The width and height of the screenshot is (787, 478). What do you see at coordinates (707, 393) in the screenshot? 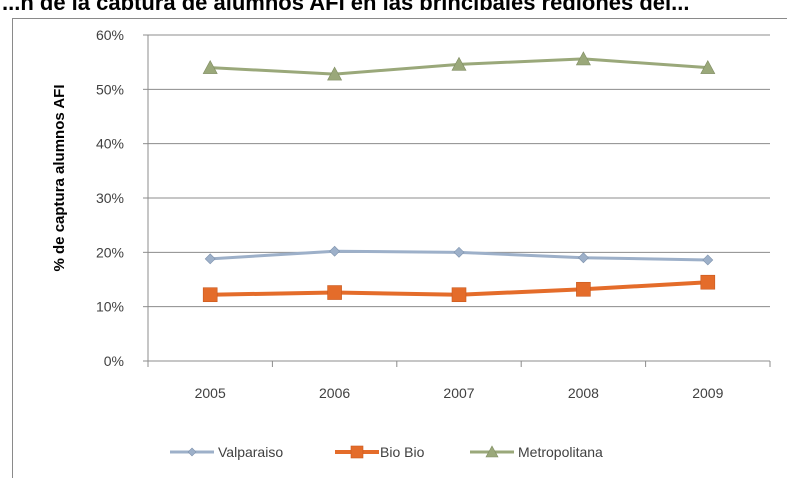
I see `x-tick-label: 2009` at bounding box center [707, 393].